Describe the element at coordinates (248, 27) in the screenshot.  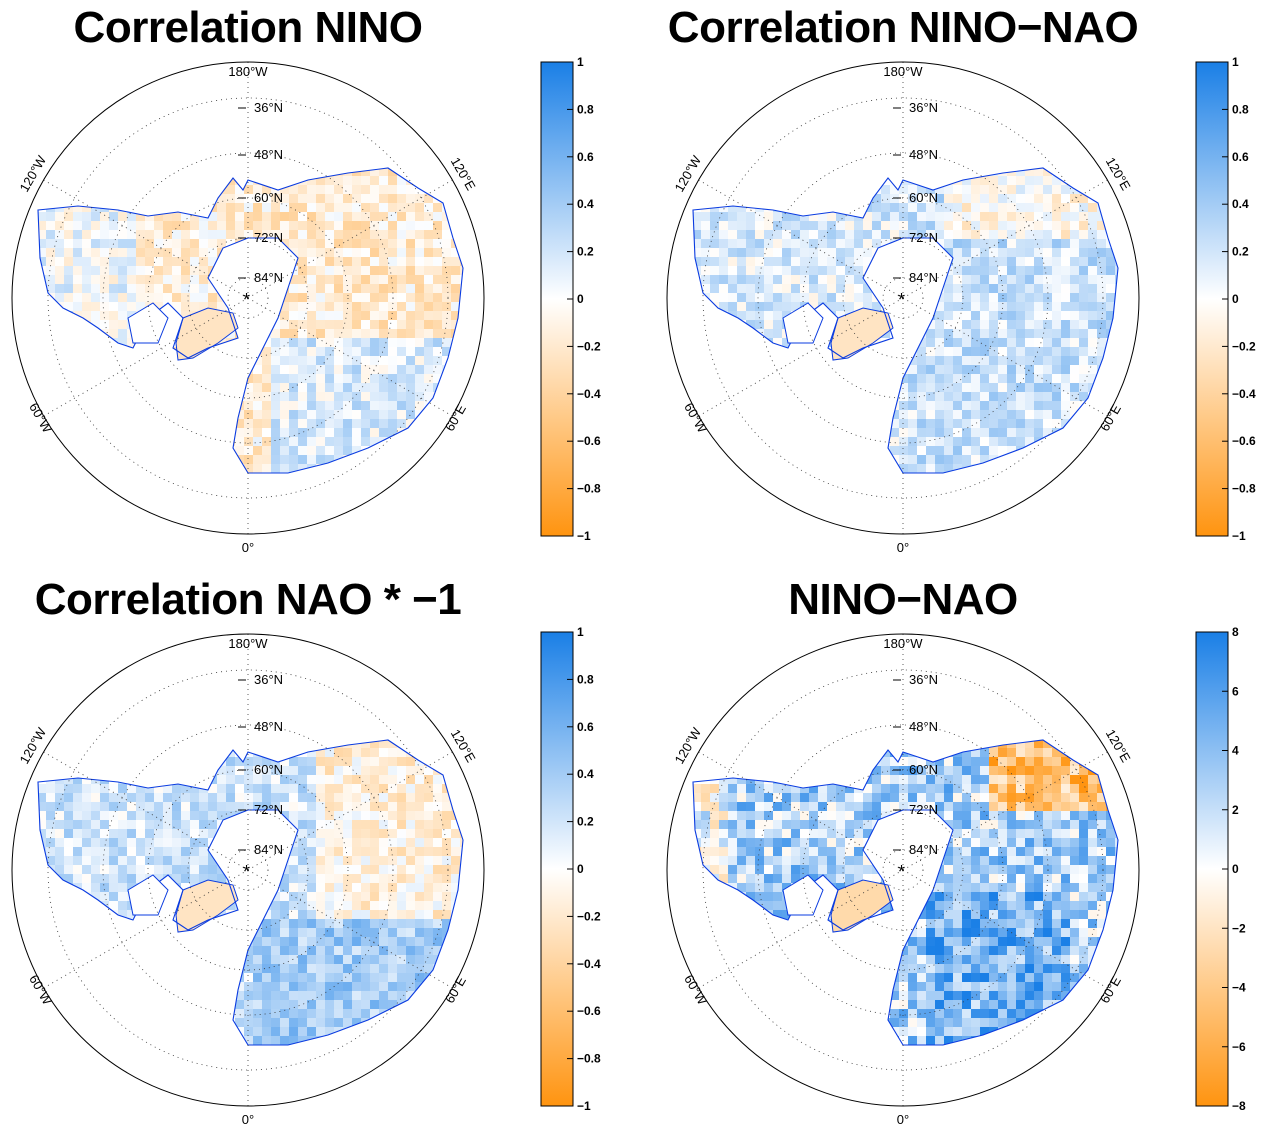
I see `panel-title: Correlation NINO` at that location.